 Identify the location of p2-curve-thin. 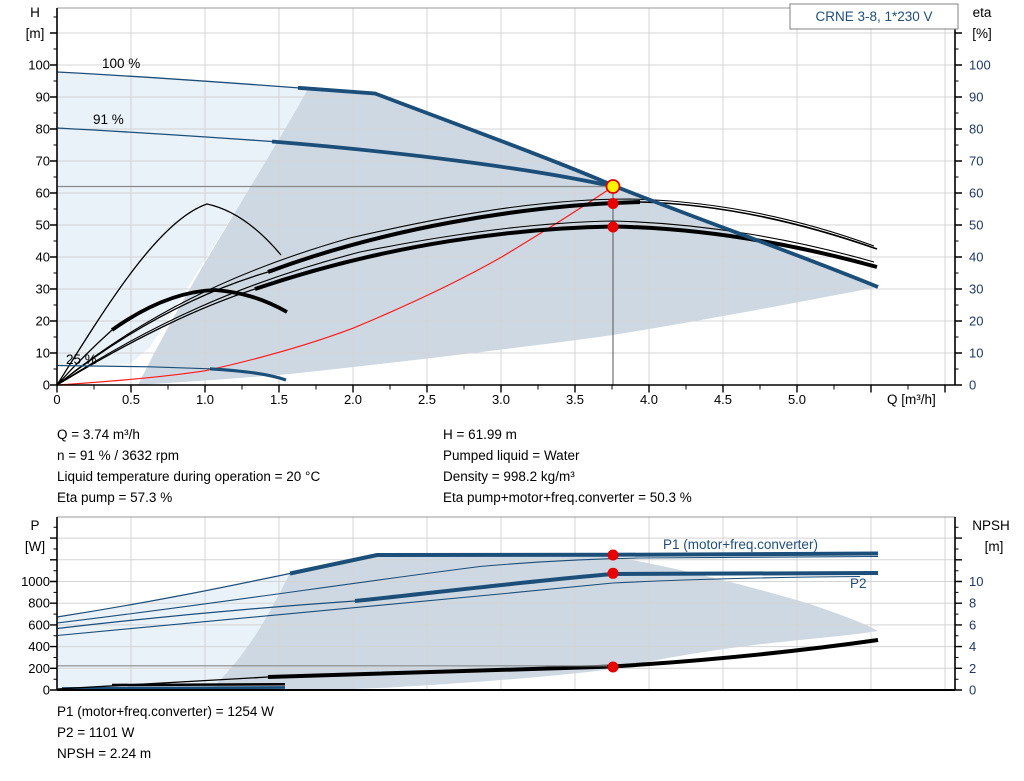
(206, 615).